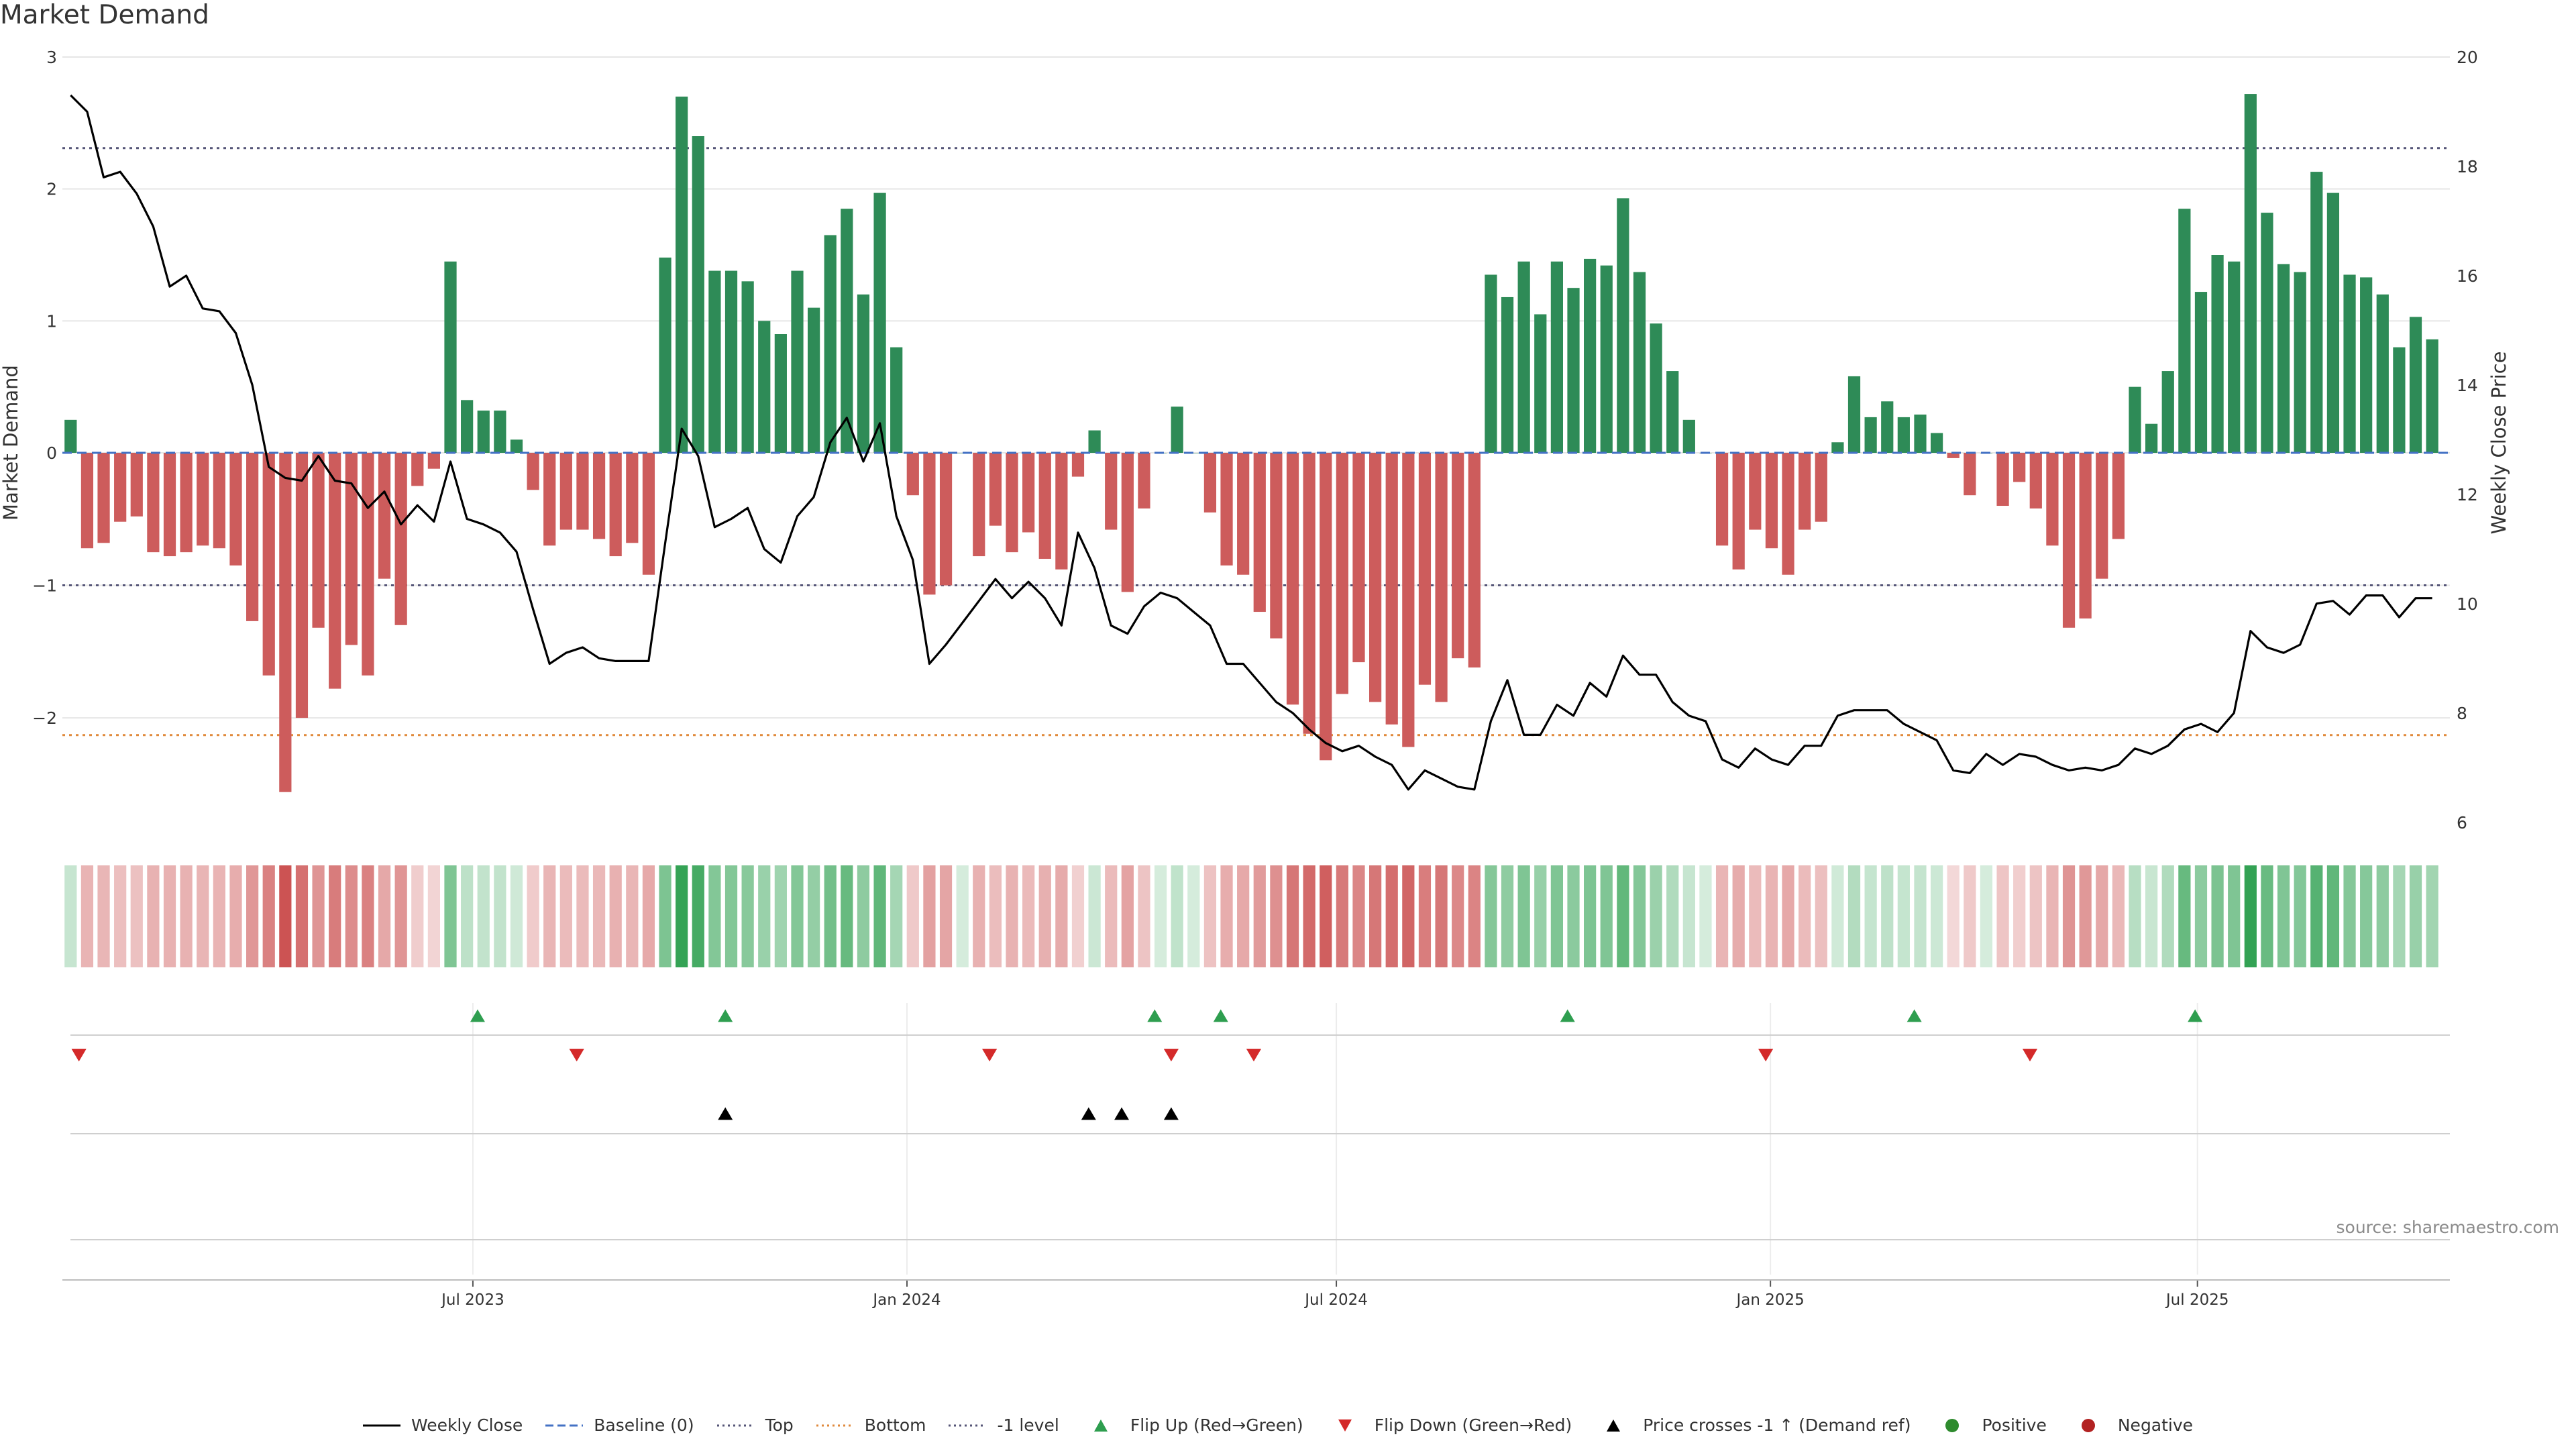 This screenshot has width=2576, height=1449. What do you see at coordinates (51, 321) in the screenshot?
I see `y-tick-label: 1` at bounding box center [51, 321].